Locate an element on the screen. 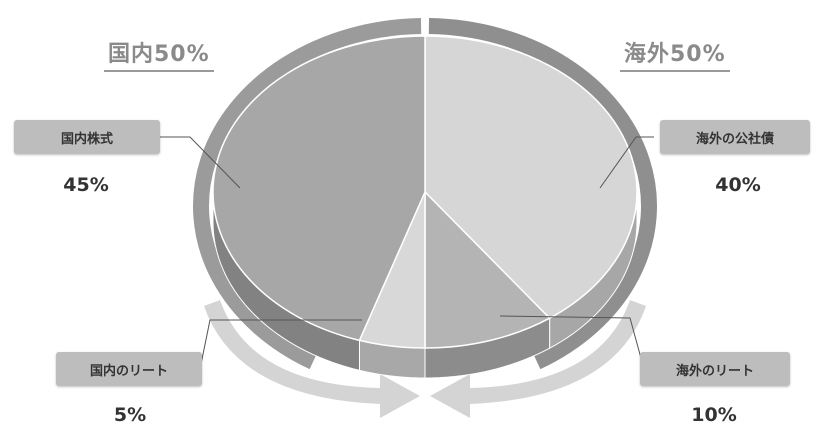 The image size is (824, 430). slice-label-overseas-bonds: 海外の公社債 is located at coordinates (735, 137).